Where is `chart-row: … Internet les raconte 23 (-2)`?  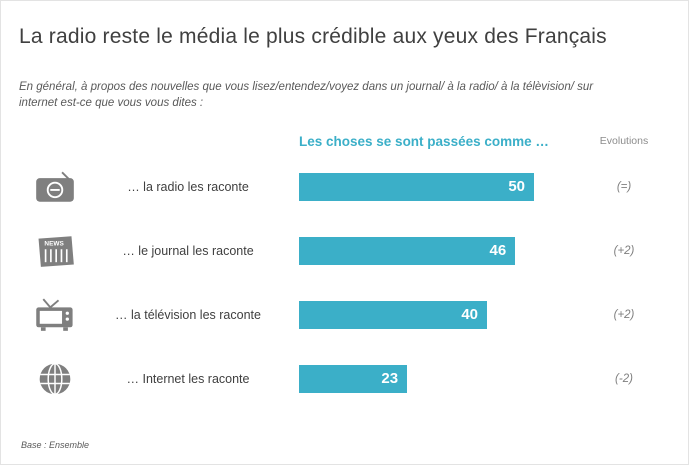
chart-row: … Internet les raconte 23 (-2) is located at coordinates (343, 379).